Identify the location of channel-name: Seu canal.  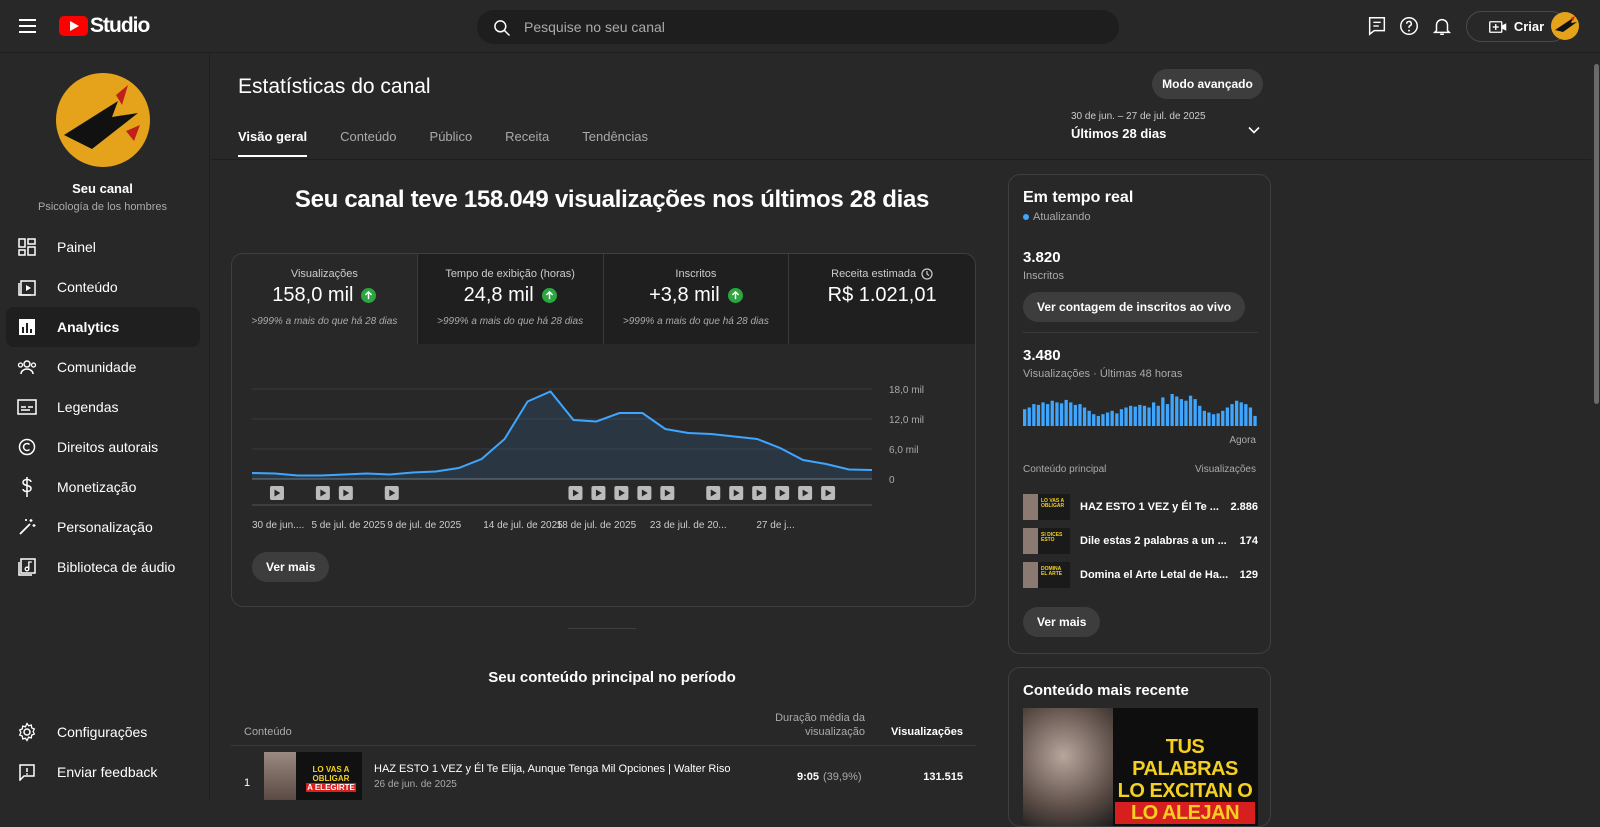
(102, 188).